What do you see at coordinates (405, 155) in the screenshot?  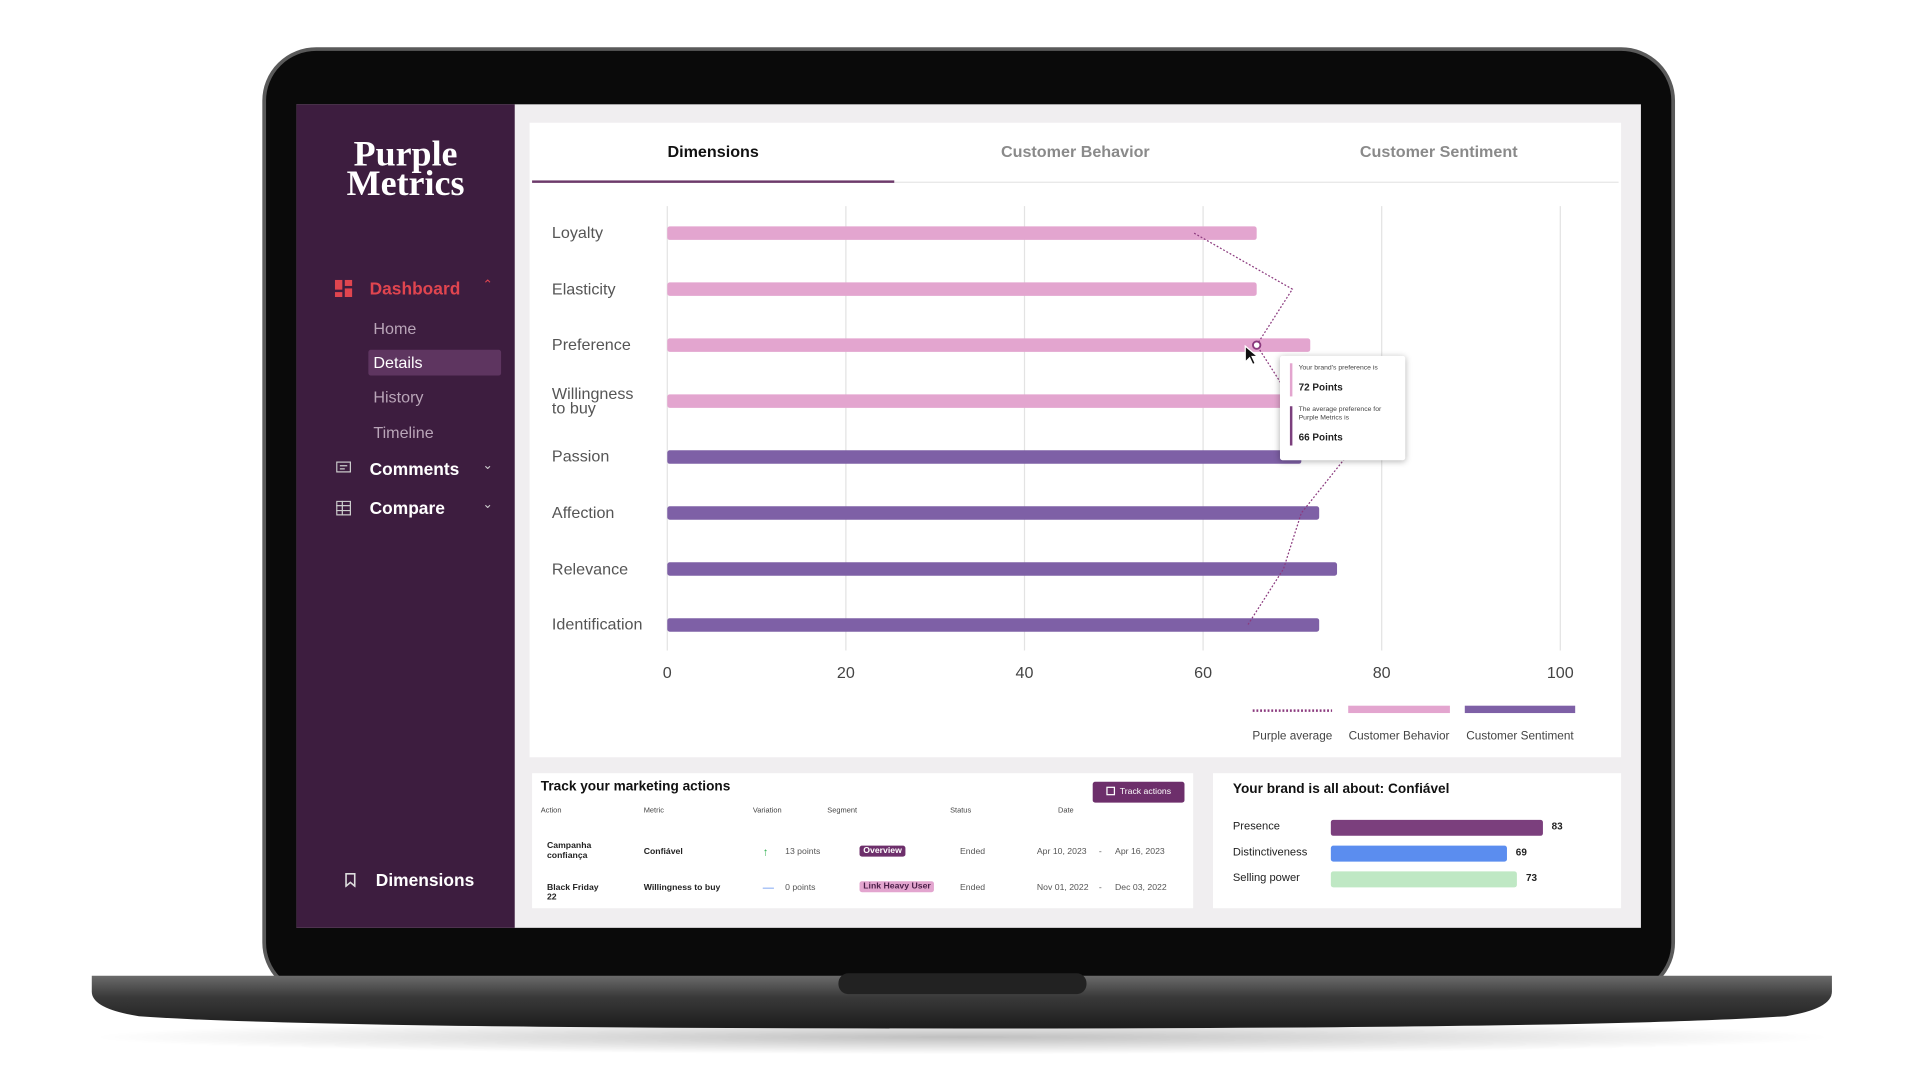 I see `logo-line: Purple` at bounding box center [405, 155].